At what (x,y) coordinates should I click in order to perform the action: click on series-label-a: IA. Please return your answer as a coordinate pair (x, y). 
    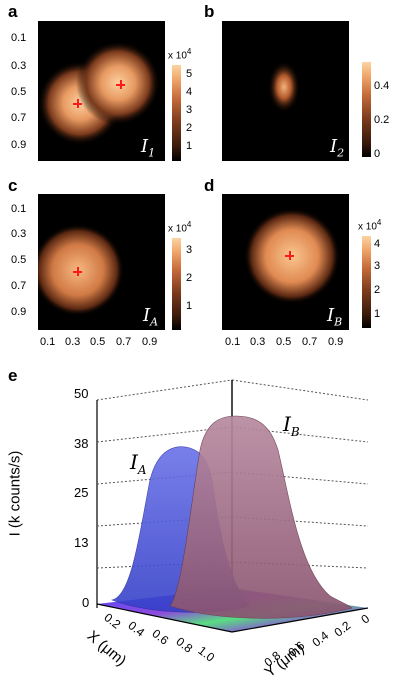
    Looking at the image, I should click on (138, 463).